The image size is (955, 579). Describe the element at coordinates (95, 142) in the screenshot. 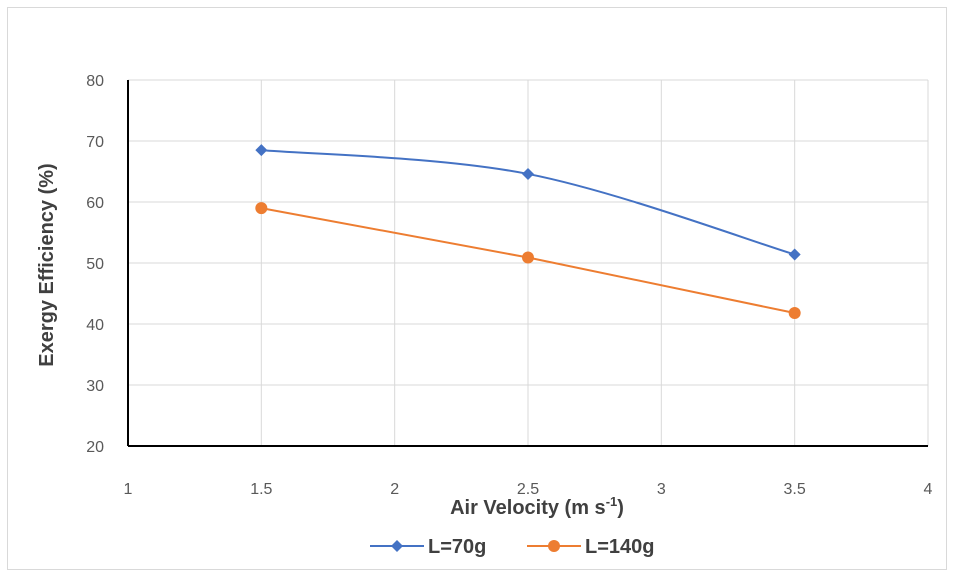

I see `y-tick-label: 70` at that location.